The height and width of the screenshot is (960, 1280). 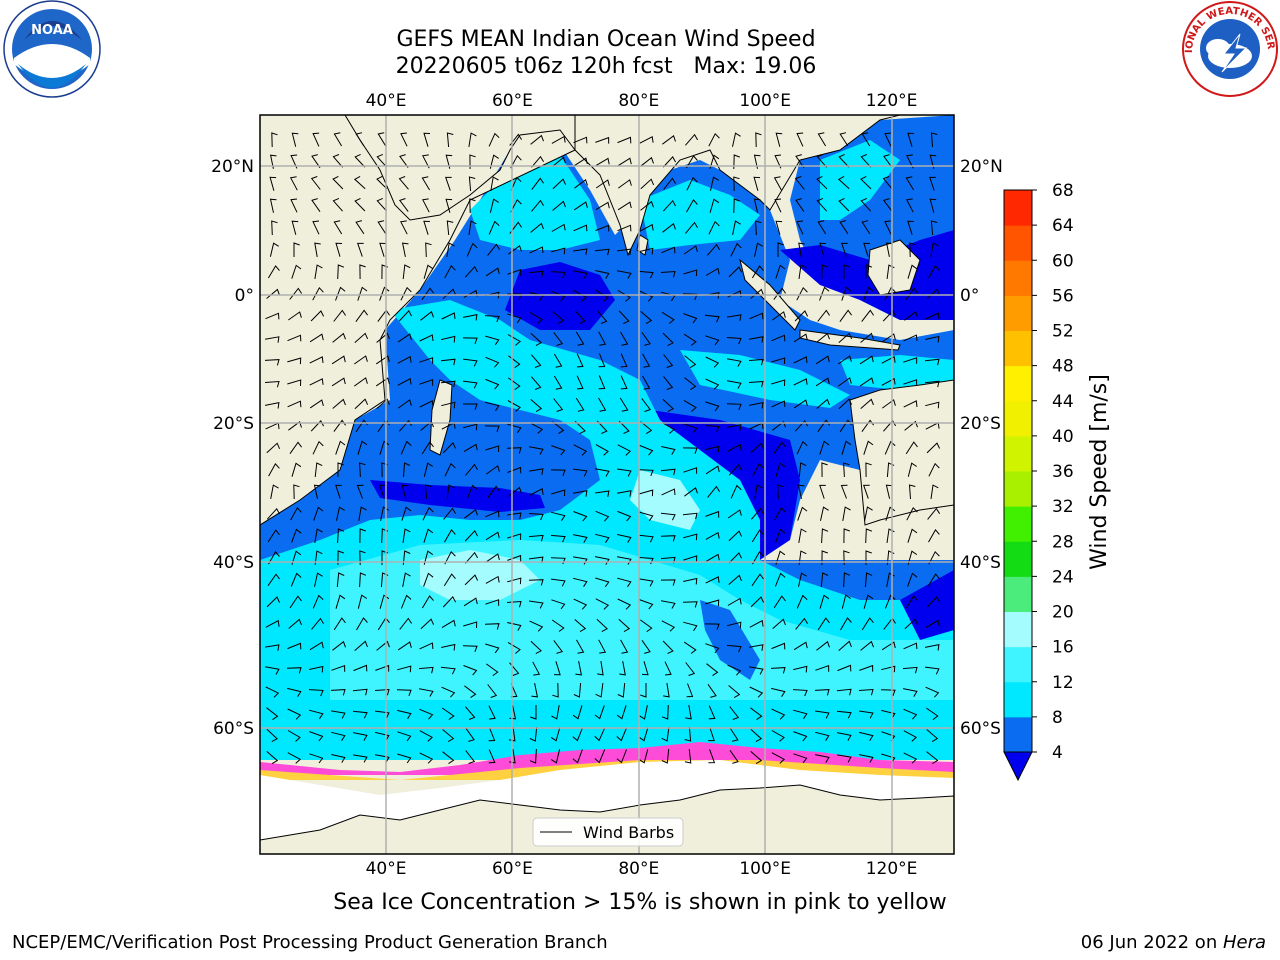 I want to click on lon-label-bottom: 40°E, so click(x=386, y=869).